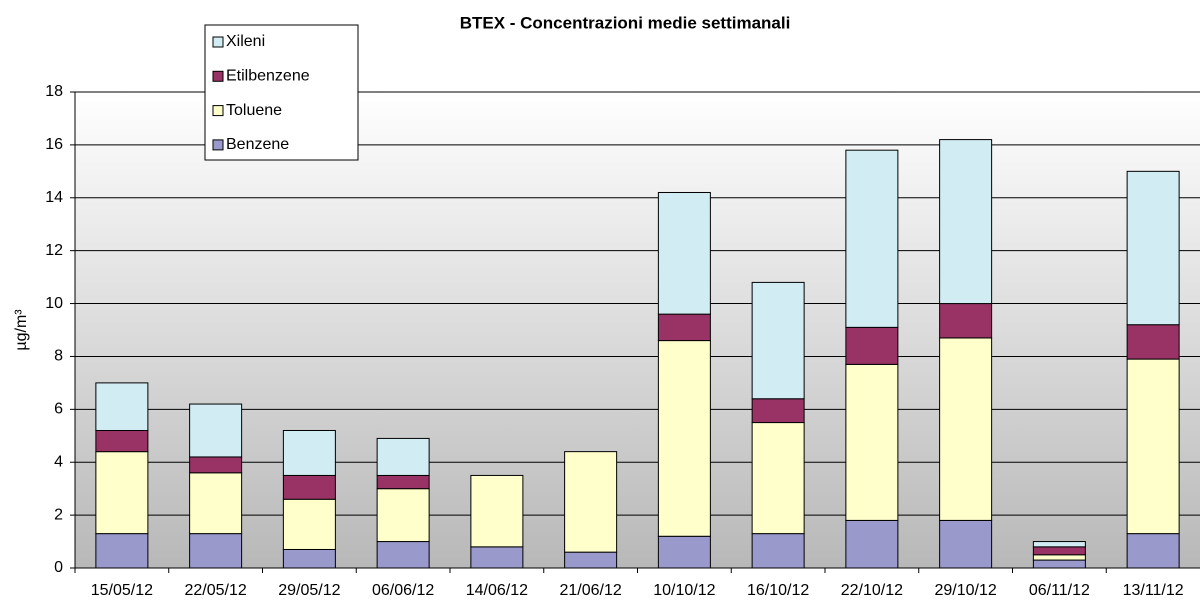  I want to click on legend-label: Xileni, so click(245, 41).